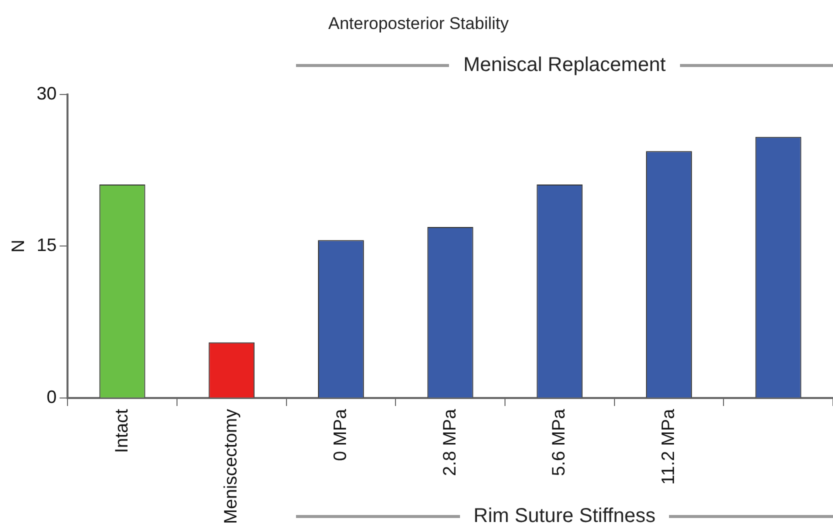  I want to click on x-tick-label: Meniscectomy, so click(230, 466).